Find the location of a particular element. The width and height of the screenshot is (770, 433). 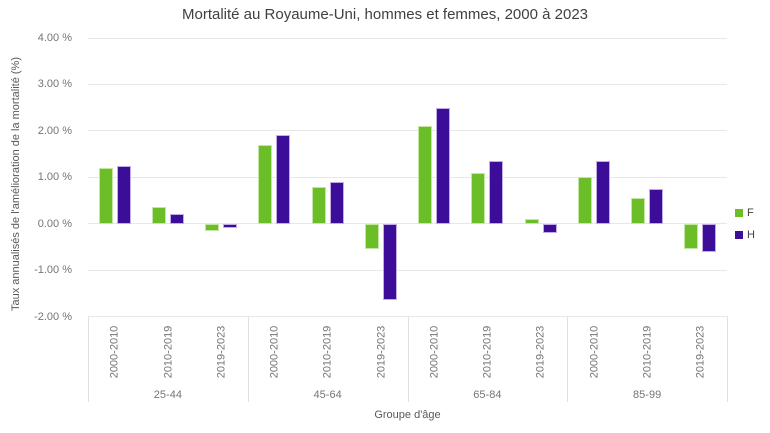

bar-H-85-99-2019-2023 is located at coordinates (709, 237).